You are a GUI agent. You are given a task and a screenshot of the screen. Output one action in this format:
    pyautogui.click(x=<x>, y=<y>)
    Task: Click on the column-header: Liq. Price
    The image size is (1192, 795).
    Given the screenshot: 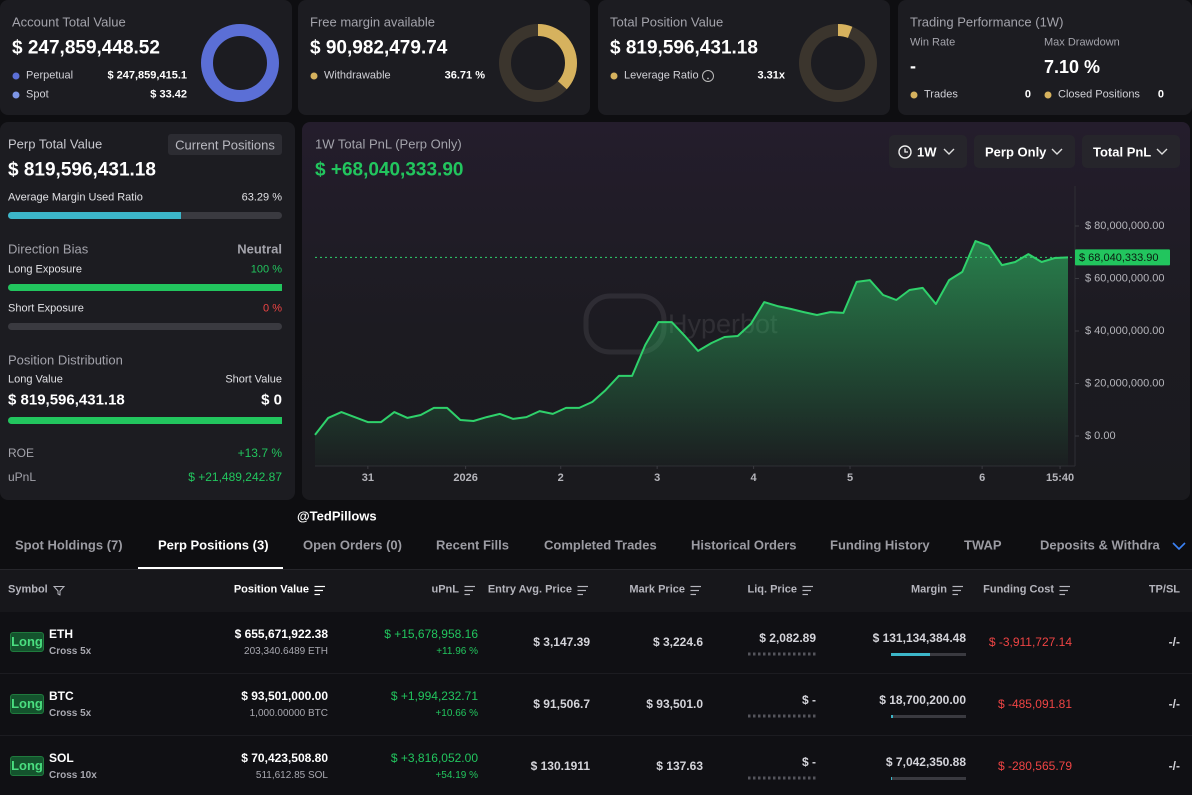 What is the action you would take?
    pyautogui.click(x=780, y=590)
    